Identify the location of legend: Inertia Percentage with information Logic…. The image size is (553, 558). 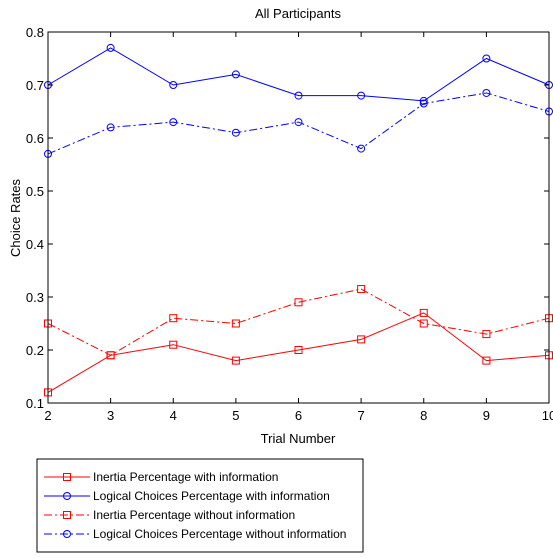
(200, 505).